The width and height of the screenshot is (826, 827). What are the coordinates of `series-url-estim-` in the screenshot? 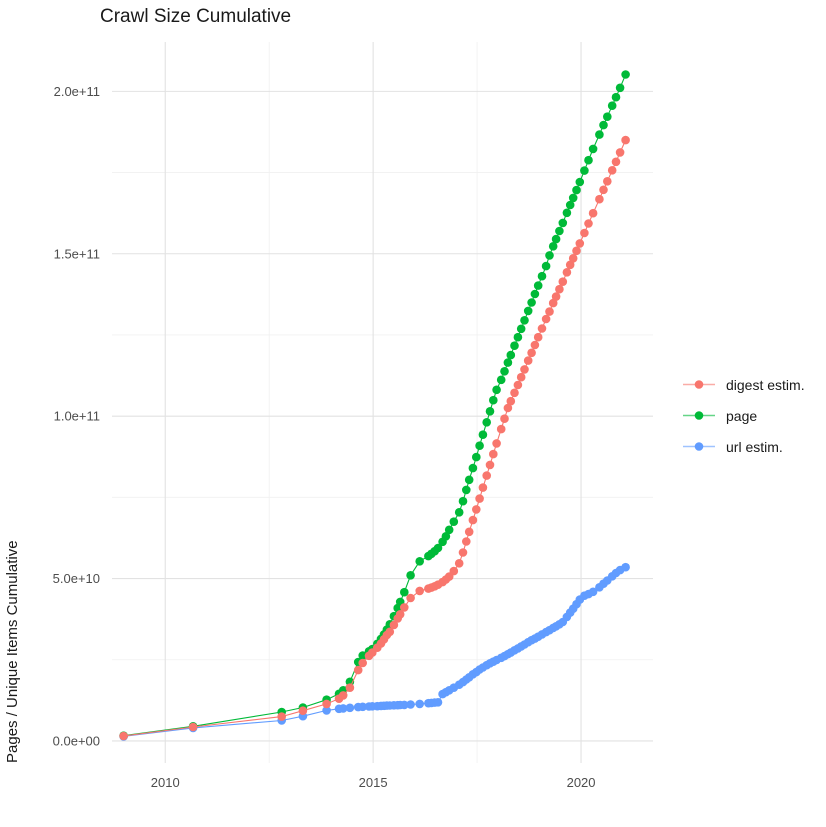 It's located at (374, 651).